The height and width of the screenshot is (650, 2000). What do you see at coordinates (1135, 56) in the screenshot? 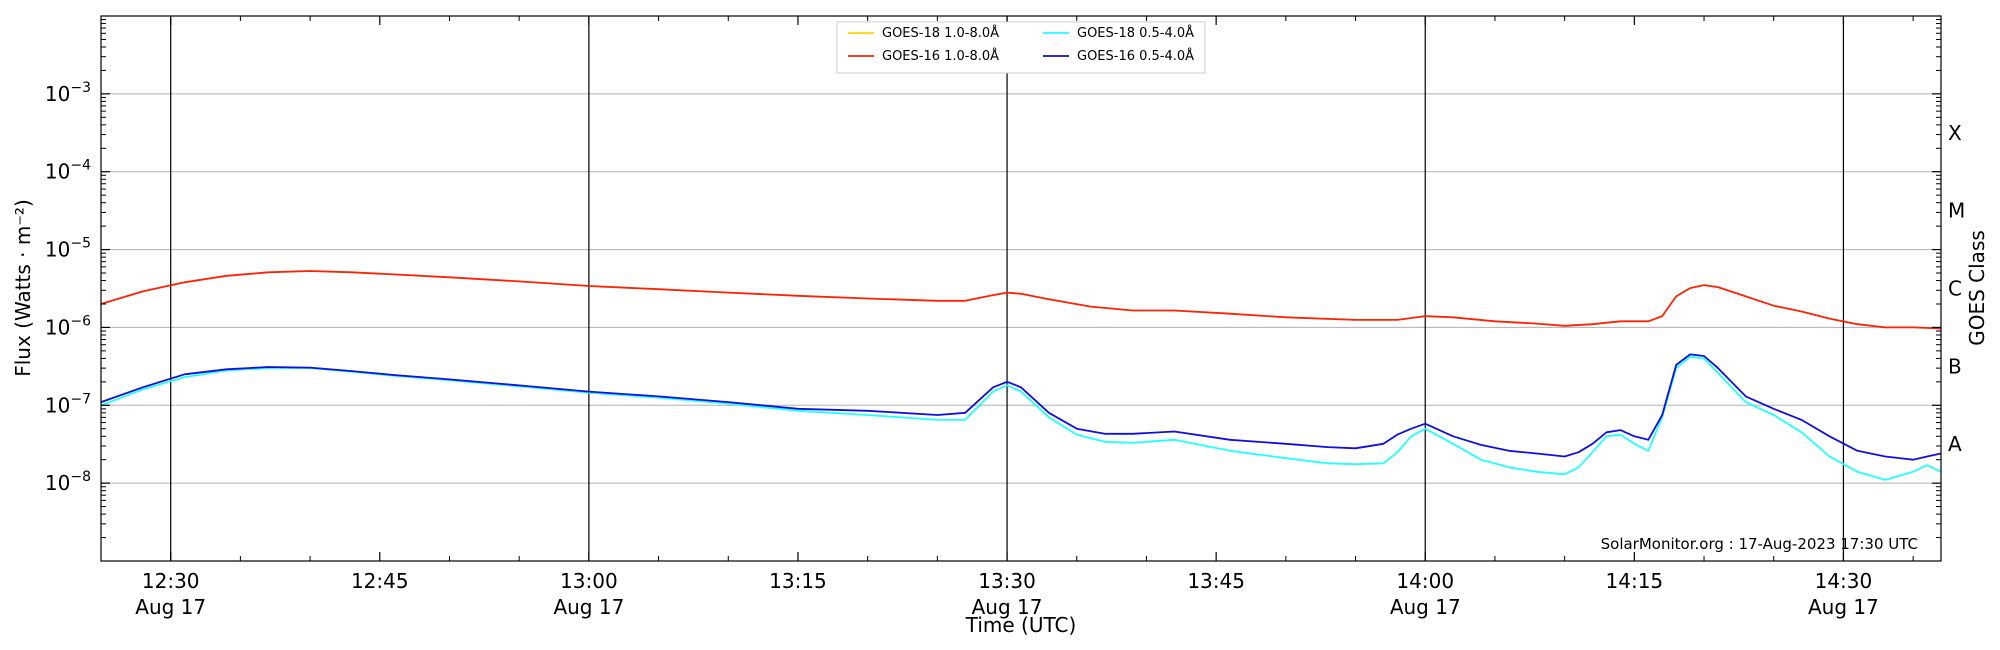
I see `legend-label-3: GOES-16 0.5-4.0Å` at bounding box center [1135, 56].